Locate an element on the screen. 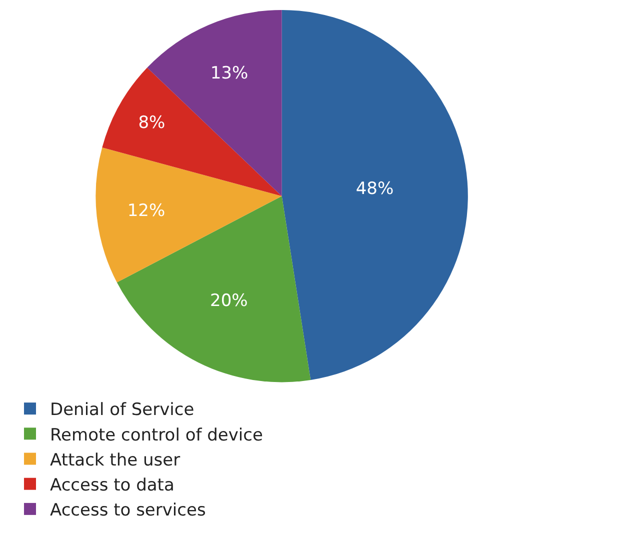  legend-label: Access to services is located at coordinates (128, 510).